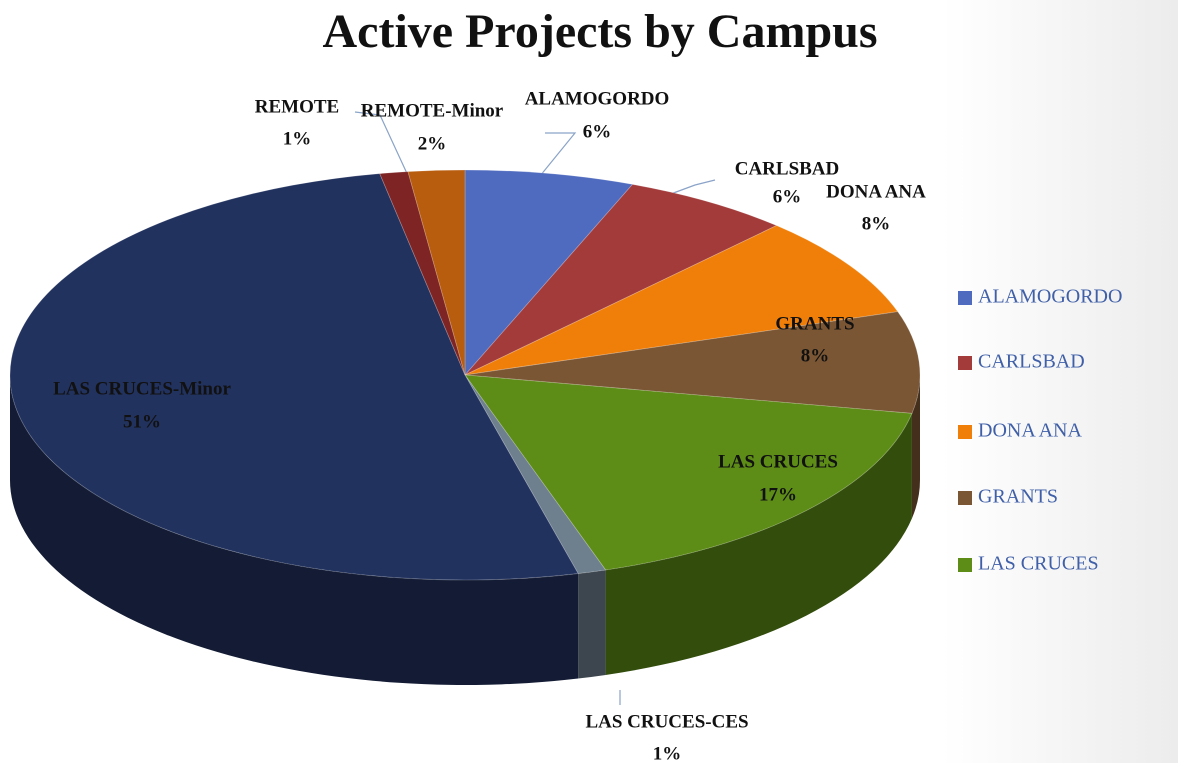  I want to click on data-label-category: ALAMOGORDO, so click(597, 98).